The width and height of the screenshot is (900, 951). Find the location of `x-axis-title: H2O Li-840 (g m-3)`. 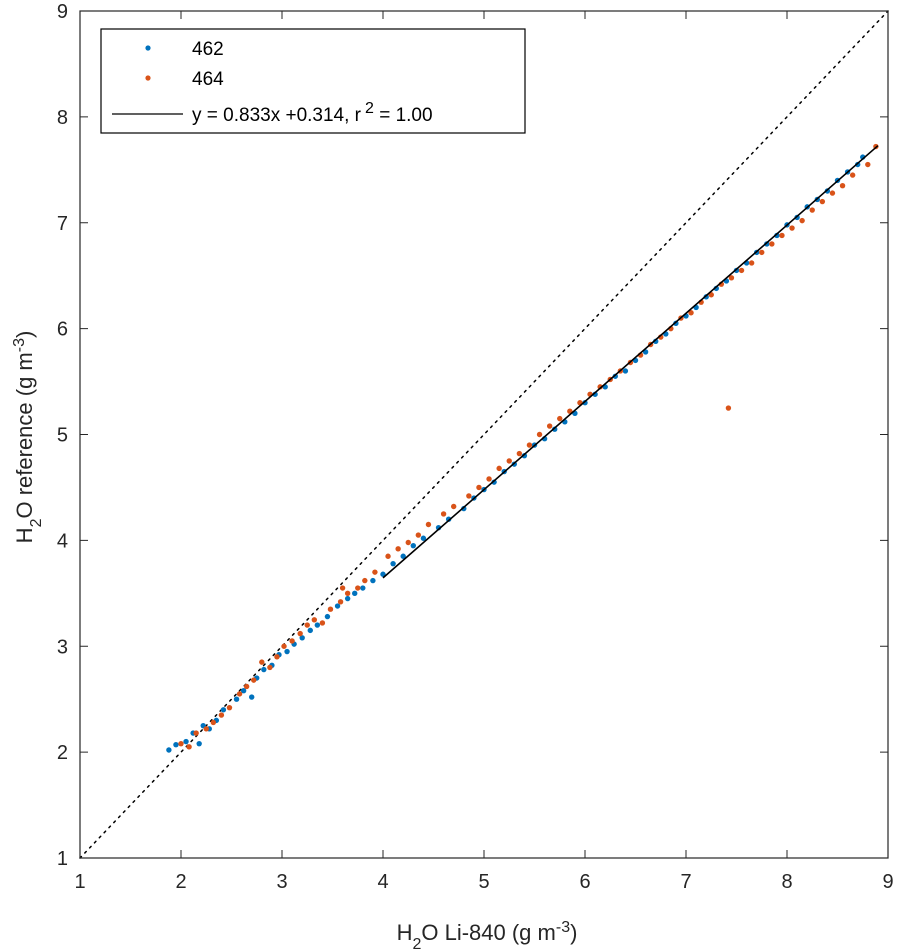

x-axis-title: H2O Li-840 (g m-3) is located at coordinates (487, 935).